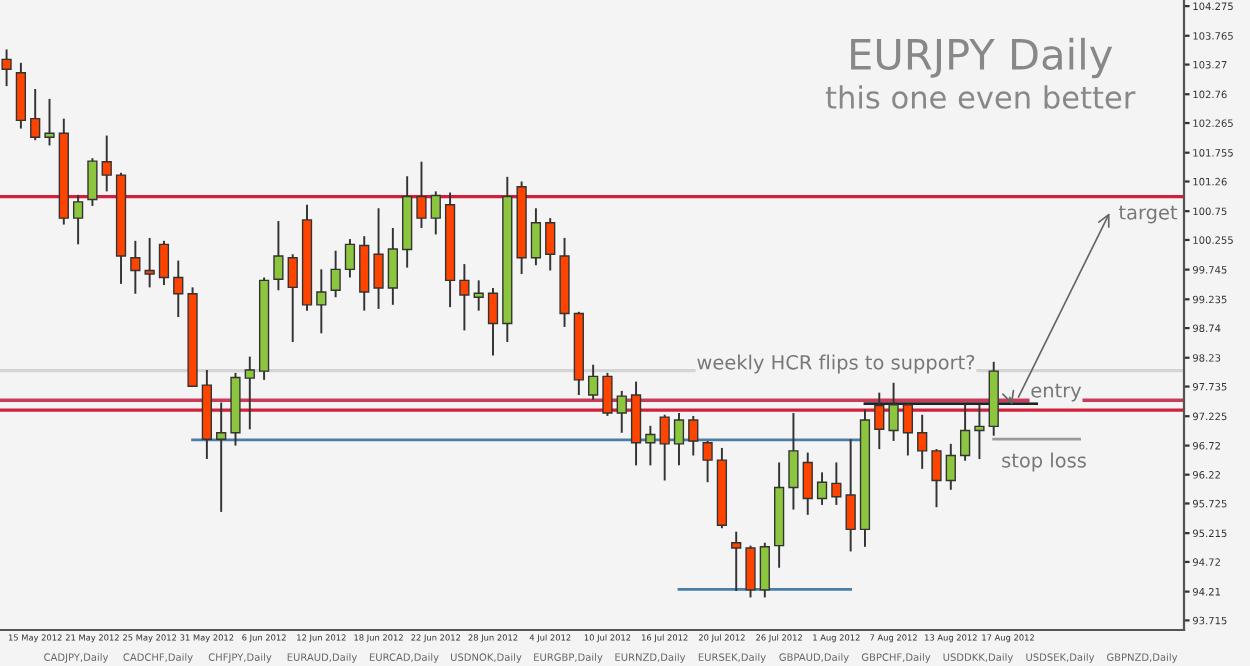 This screenshot has width=1250, height=666. I want to click on annotation: entry, so click(1056, 392).